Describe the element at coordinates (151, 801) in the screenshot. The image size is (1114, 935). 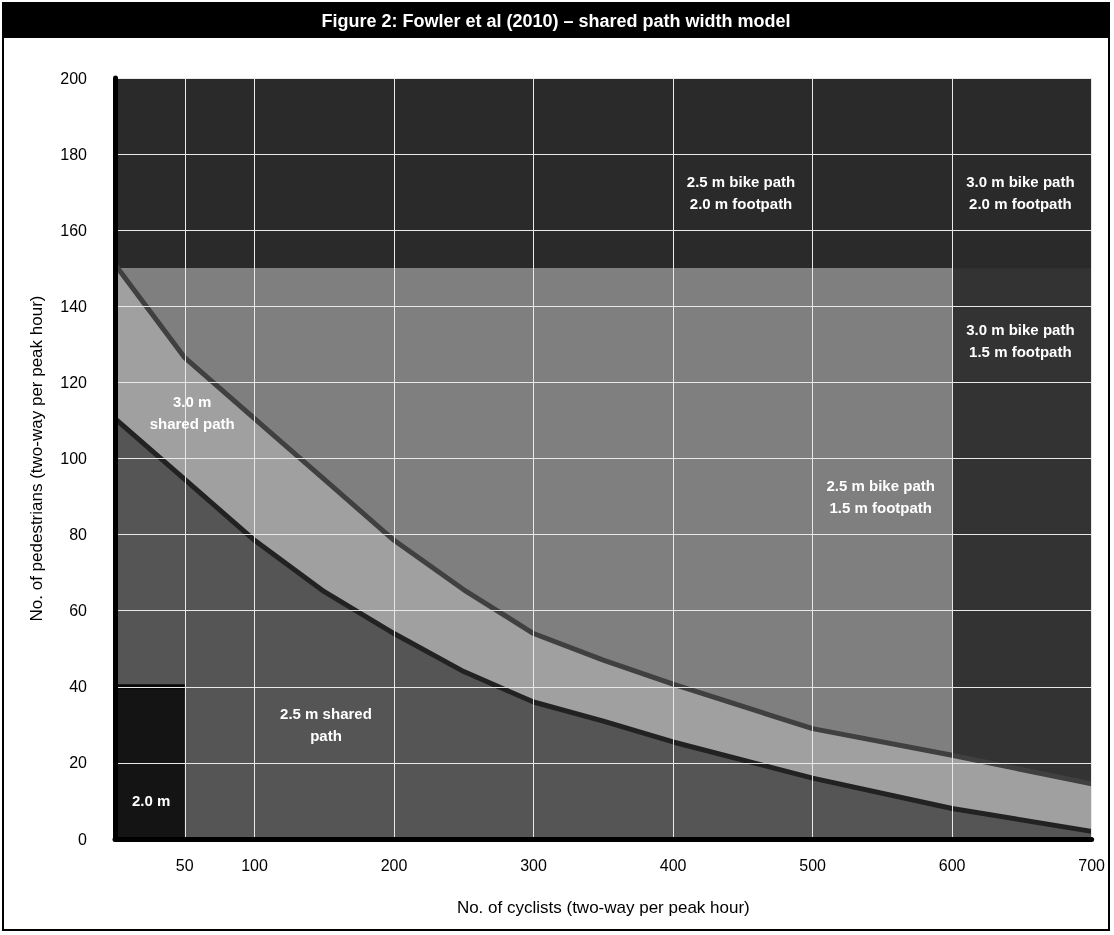
I see `annotation: 2.0 m` at that location.